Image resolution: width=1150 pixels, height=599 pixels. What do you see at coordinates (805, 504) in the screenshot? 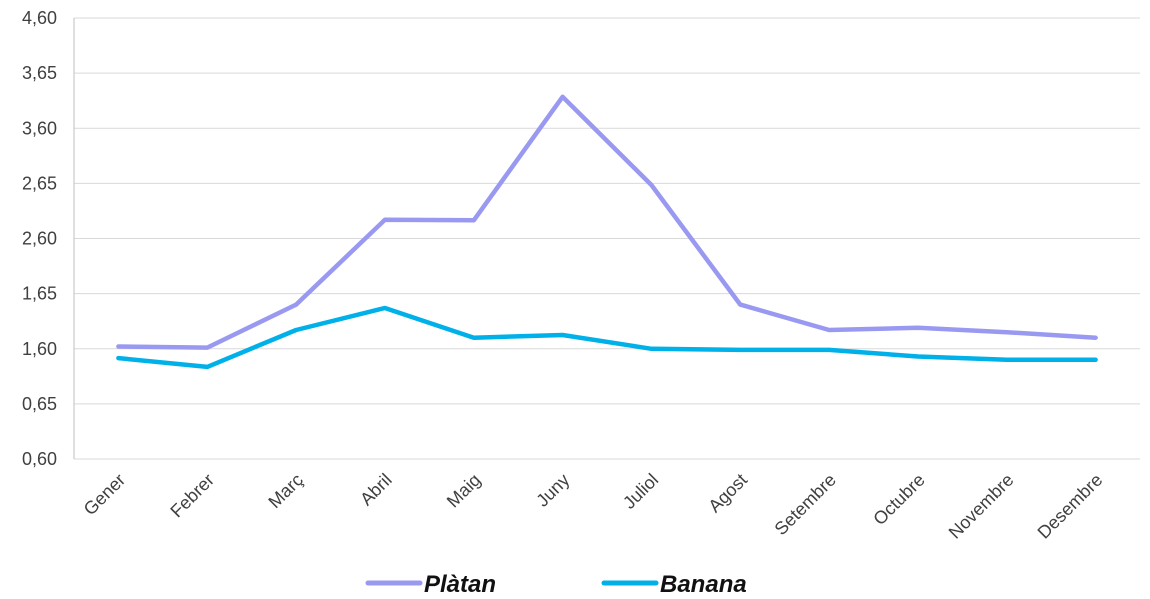
I see `x-tick-label: Setembre` at bounding box center [805, 504].